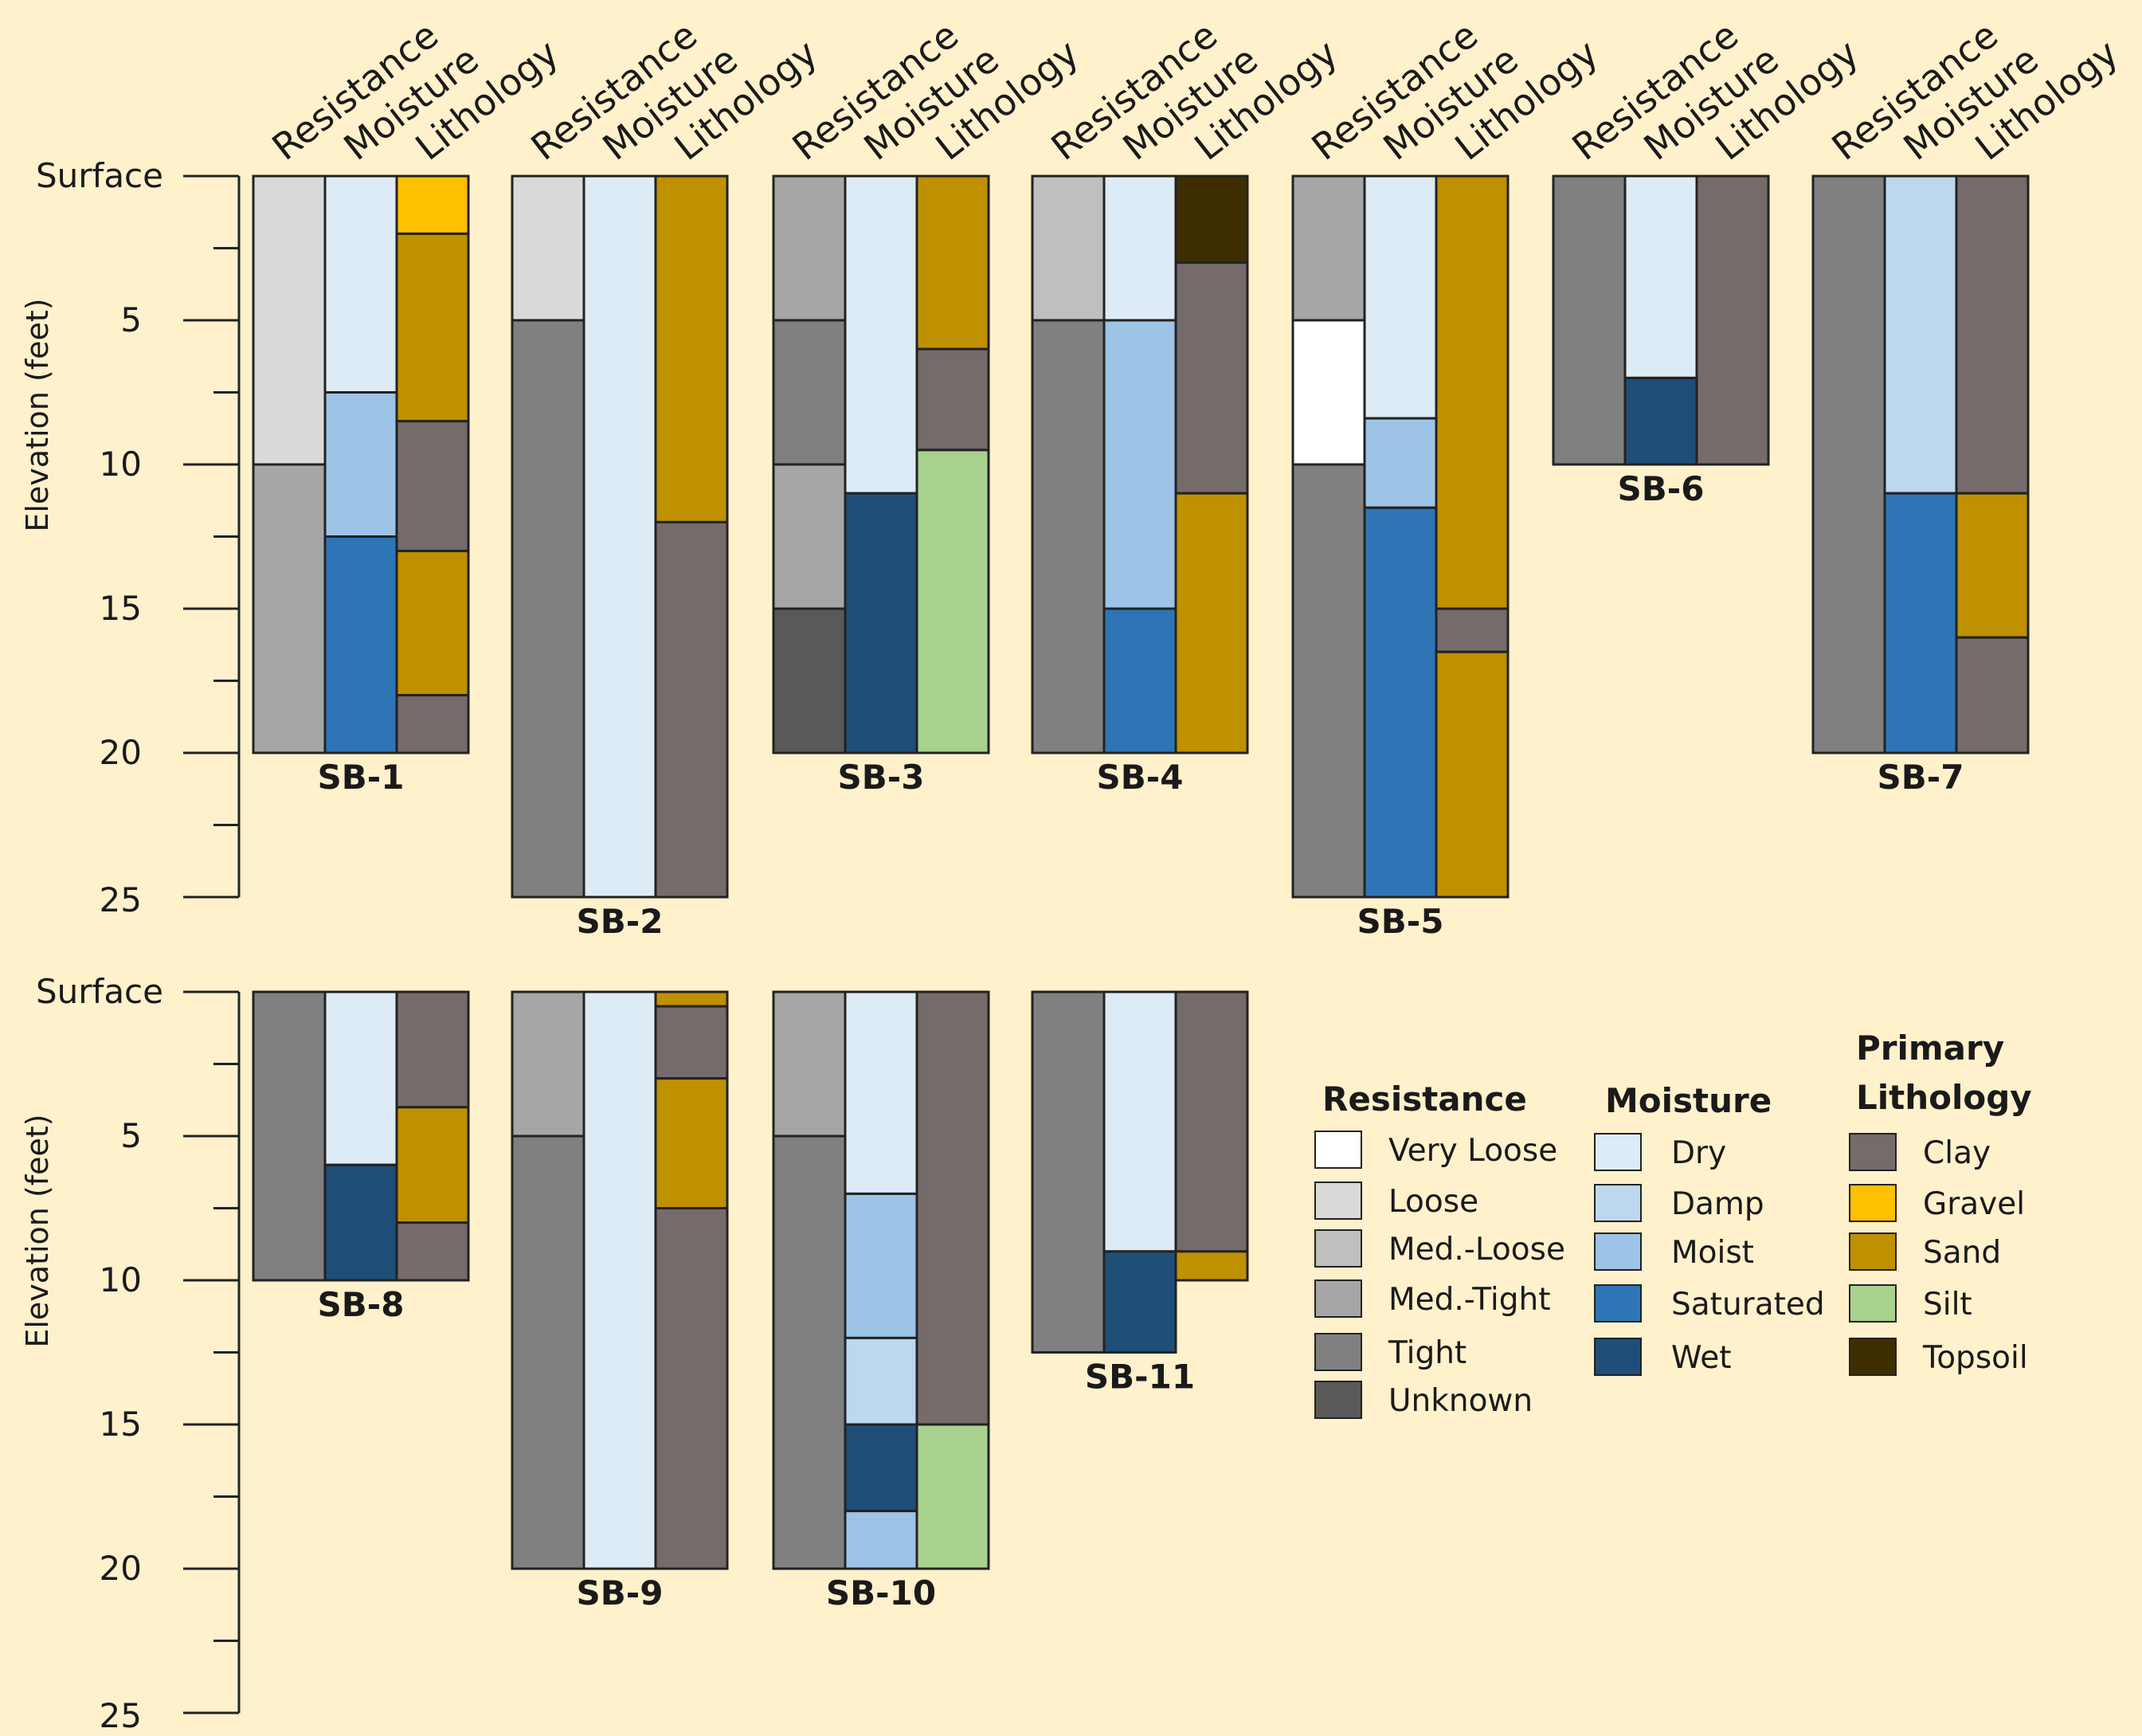 Image resolution: width=2142 pixels, height=1736 pixels. I want to click on layer-sb-5-resistance-med-tight, so click(1328, 248).